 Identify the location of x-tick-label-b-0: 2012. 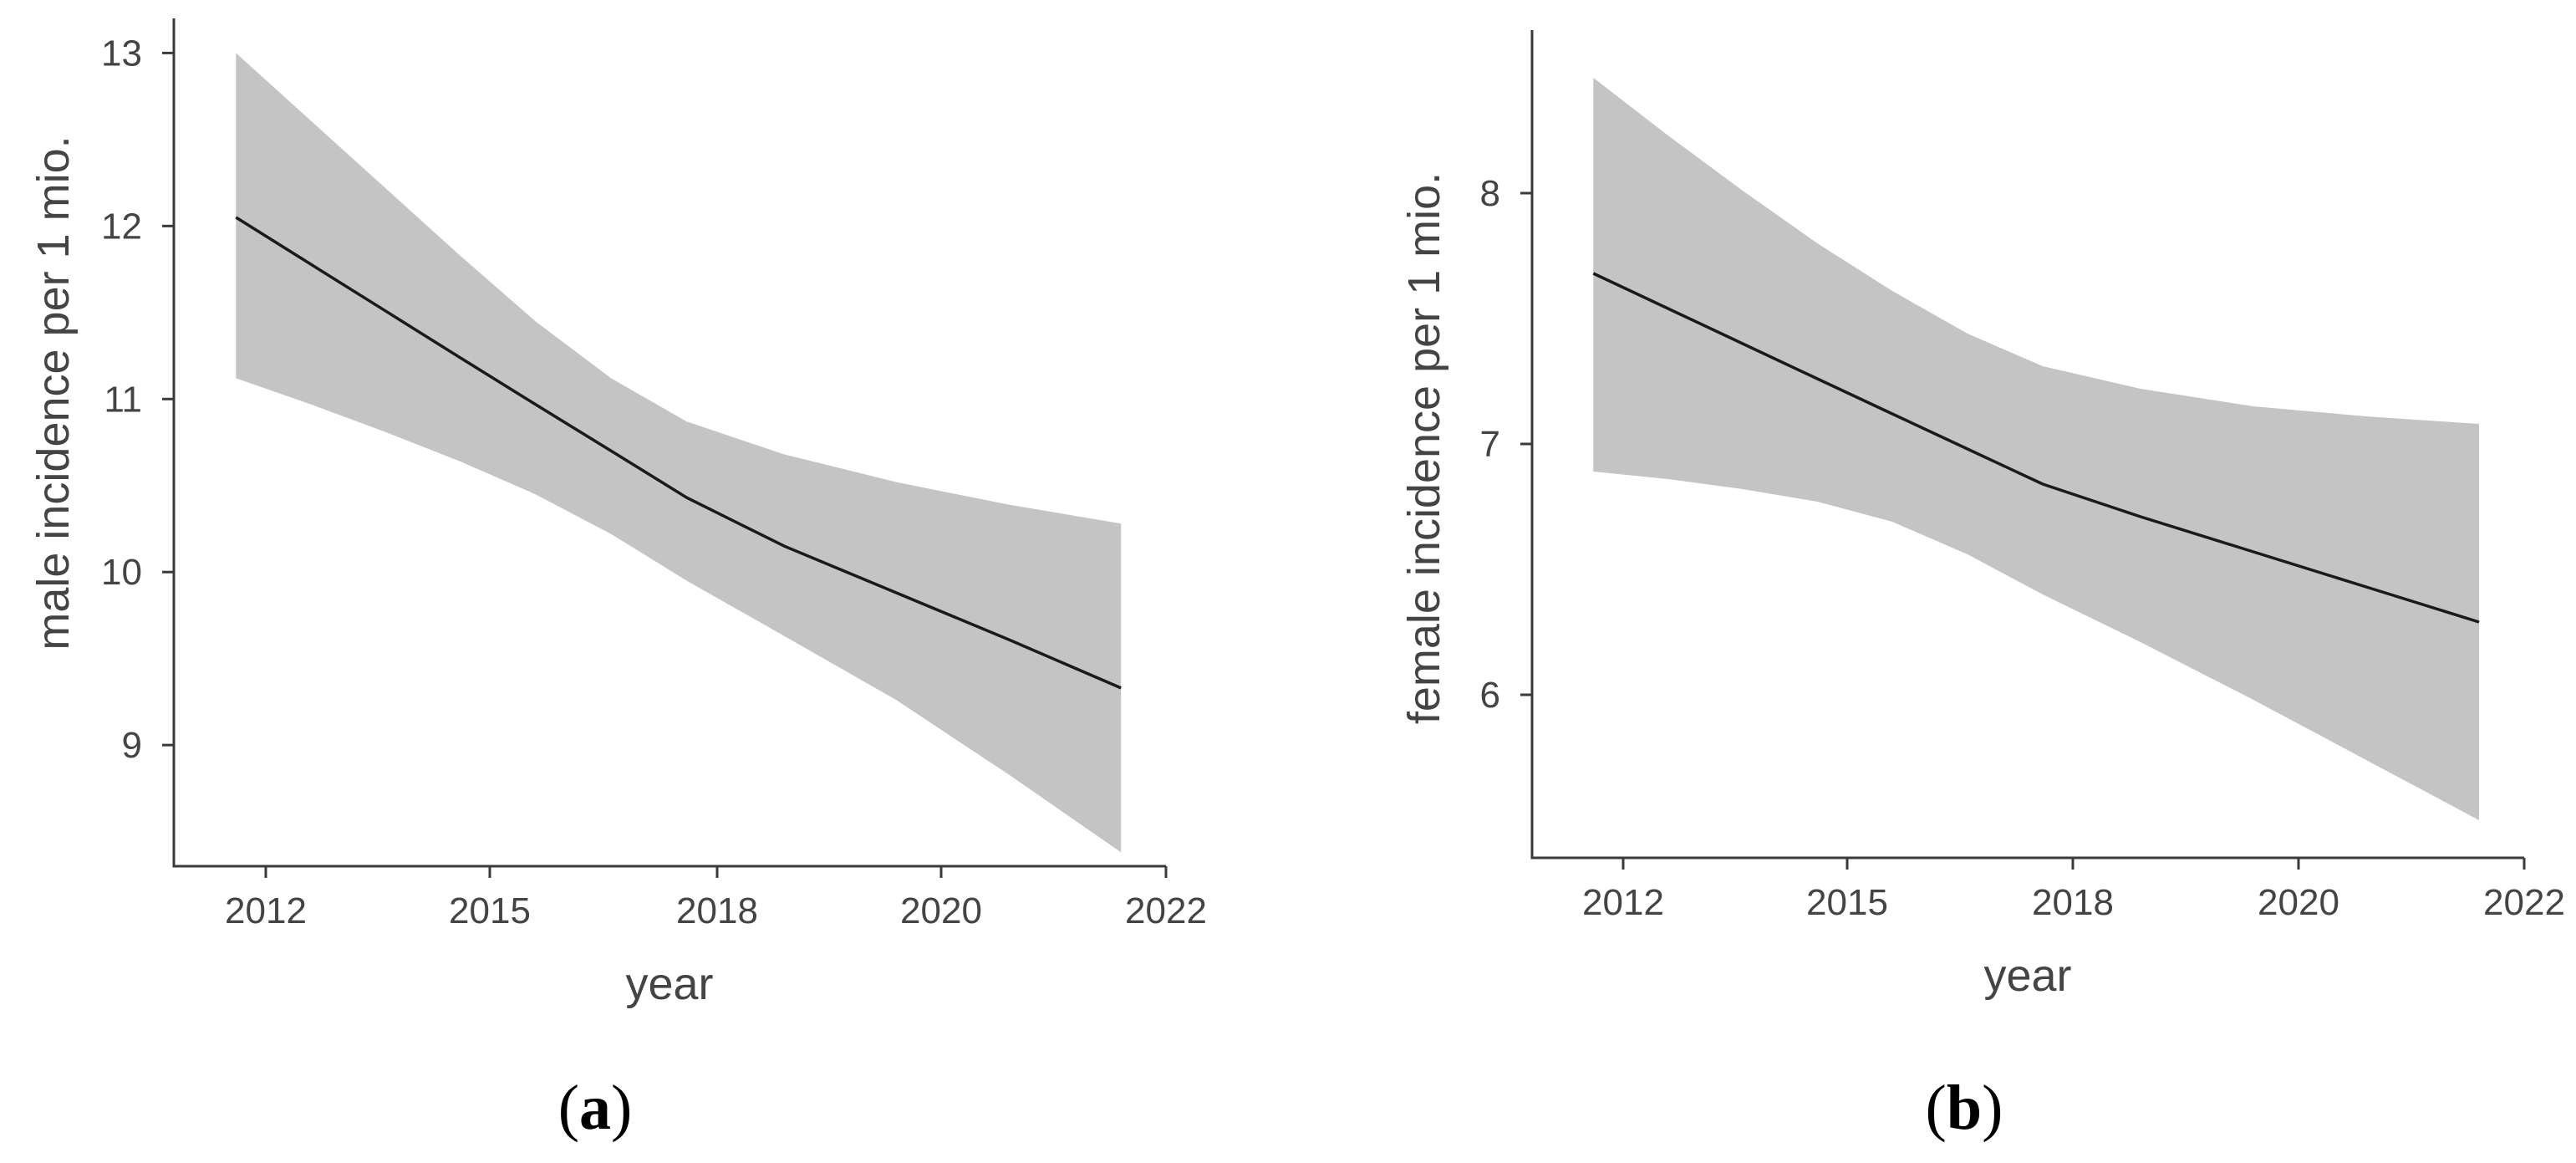
(1623, 902).